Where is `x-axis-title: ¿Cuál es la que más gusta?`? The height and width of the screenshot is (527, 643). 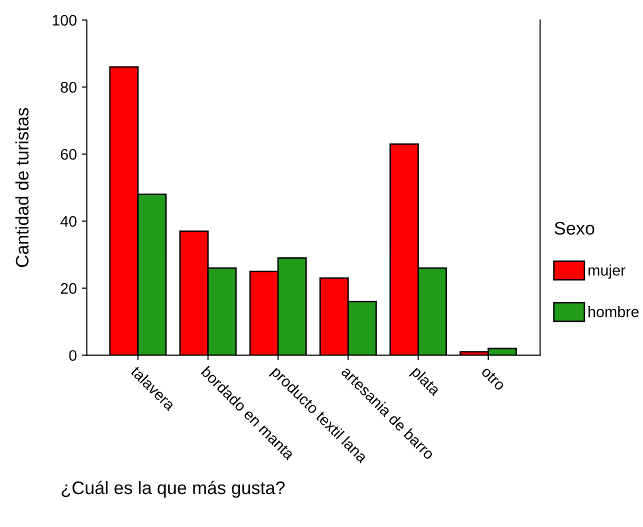 x-axis-title: ¿Cuál es la que más gusta? is located at coordinates (173, 489).